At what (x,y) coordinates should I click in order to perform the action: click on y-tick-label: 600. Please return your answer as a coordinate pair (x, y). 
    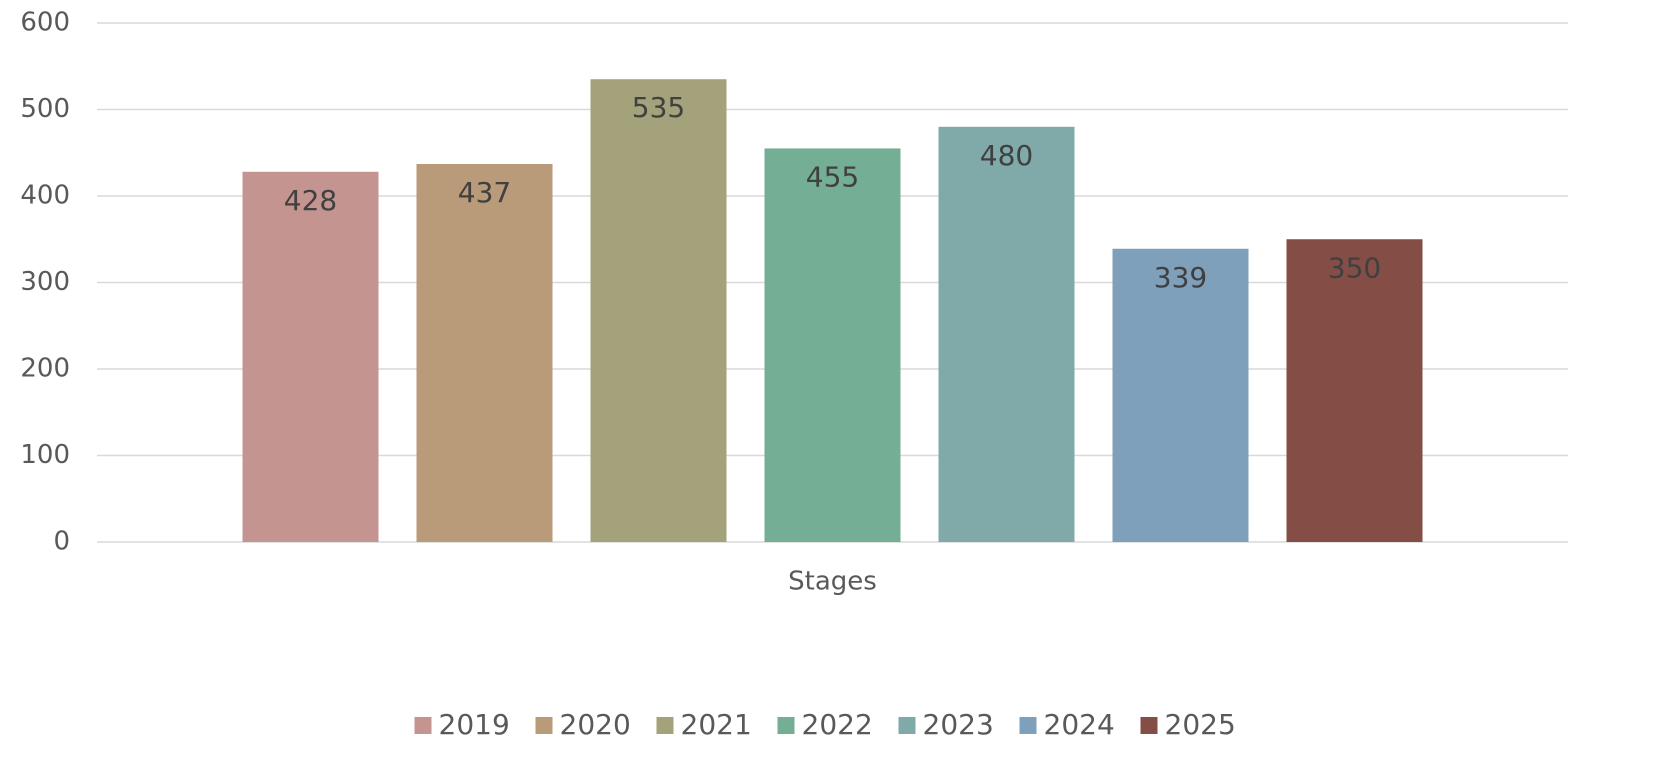
    Looking at the image, I should click on (45, 23).